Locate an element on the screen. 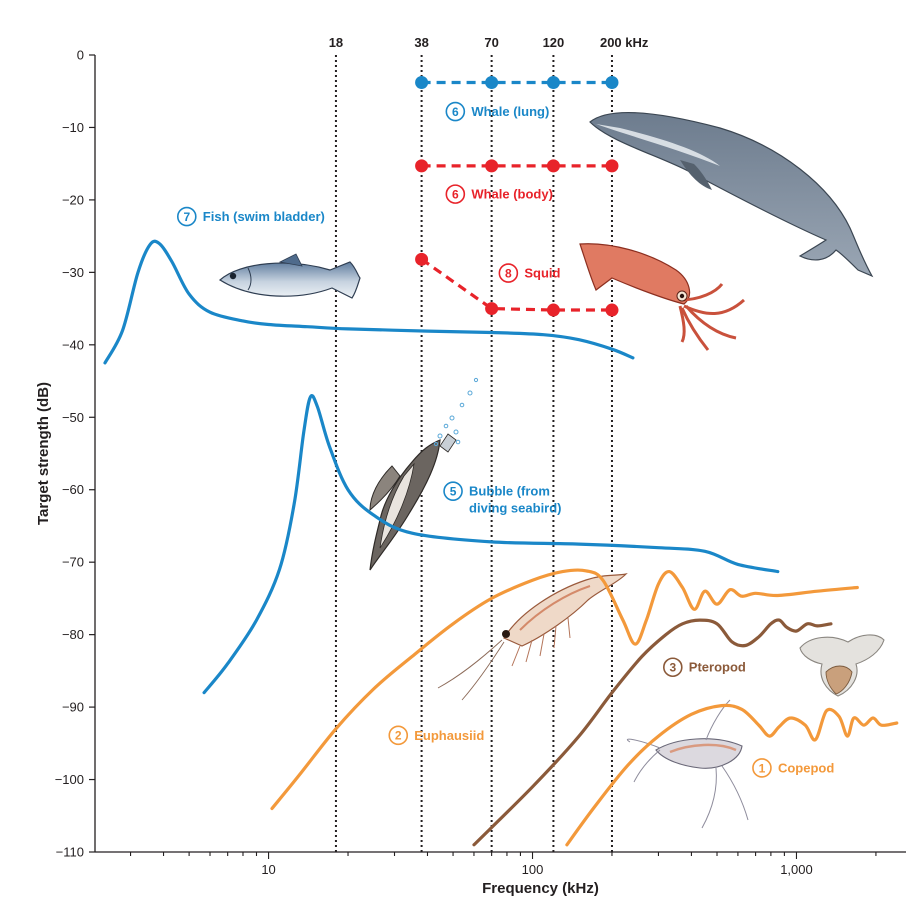 The width and height of the screenshot is (921, 903). y-tick-label: −30 is located at coordinates (73, 272).